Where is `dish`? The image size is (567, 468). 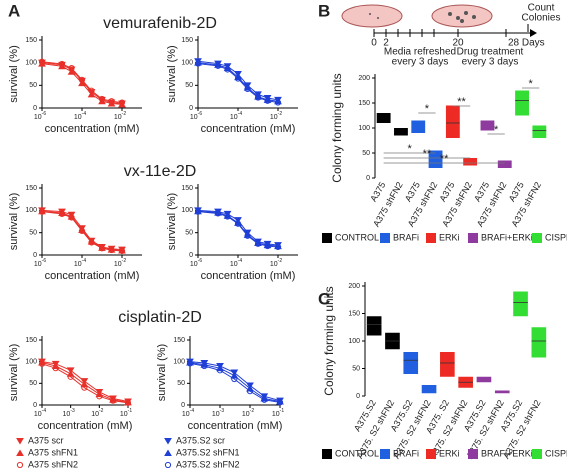 dish is located at coordinates (372, 16).